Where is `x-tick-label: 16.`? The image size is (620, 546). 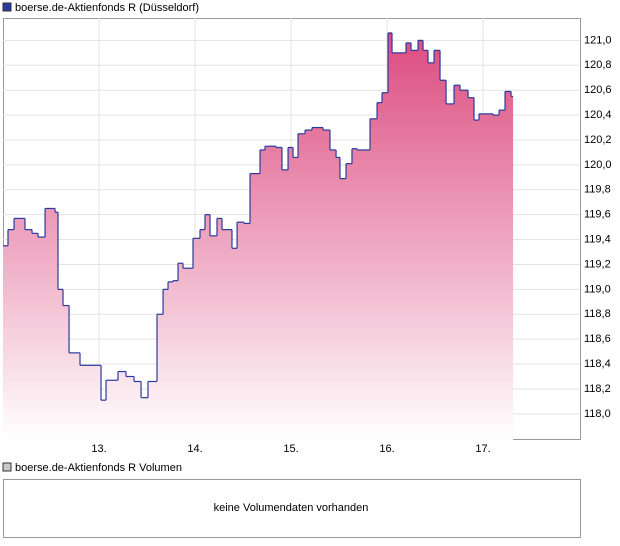 x-tick-label: 16. is located at coordinates (386, 449).